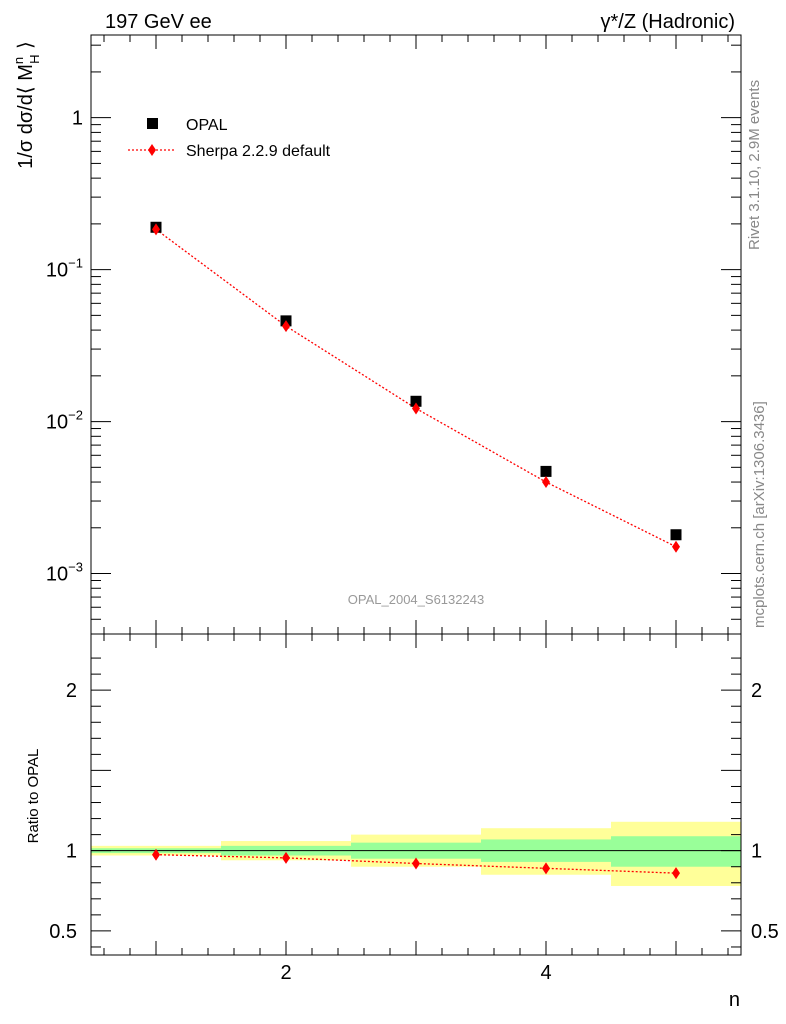  What do you see at coordinates (756, 852) in the screenshot?
I see `ratio-y-tick-label-right: 1` at bounding box center [756, 852].